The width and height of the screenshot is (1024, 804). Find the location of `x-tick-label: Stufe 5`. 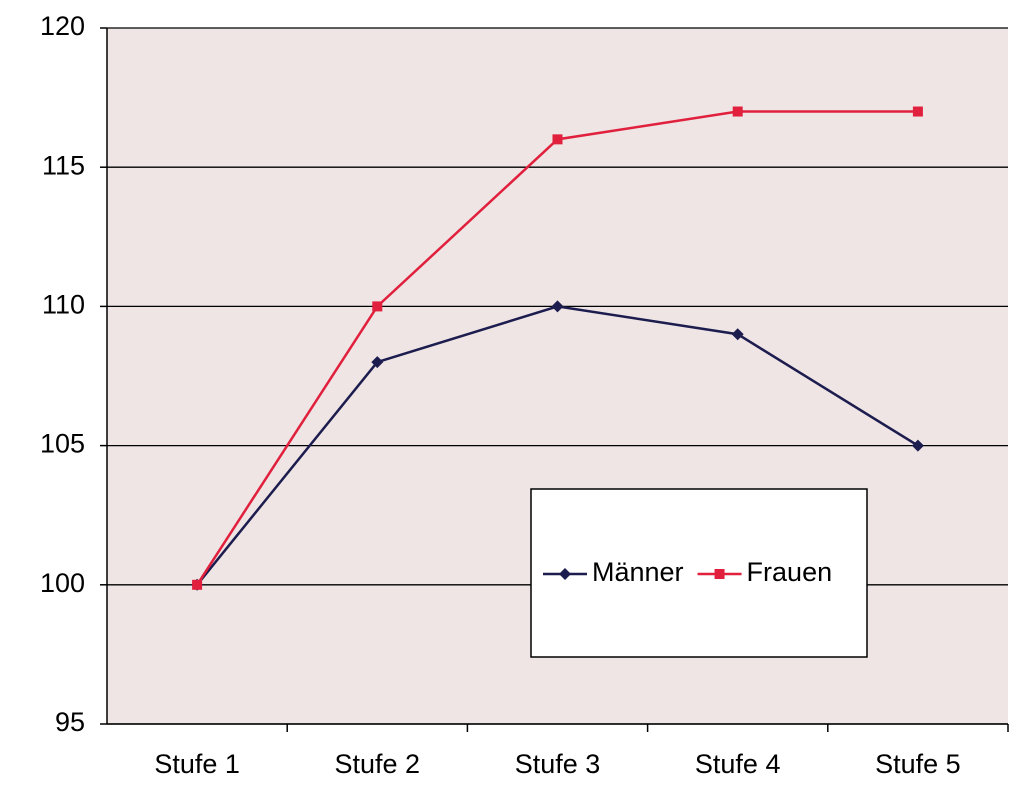

x-tick-label: Stufe 5 is located at coordinates (918, 764).